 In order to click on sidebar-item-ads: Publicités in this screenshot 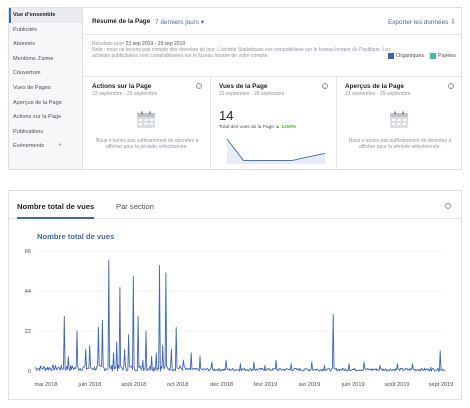, I will do `click(45, 30)`.